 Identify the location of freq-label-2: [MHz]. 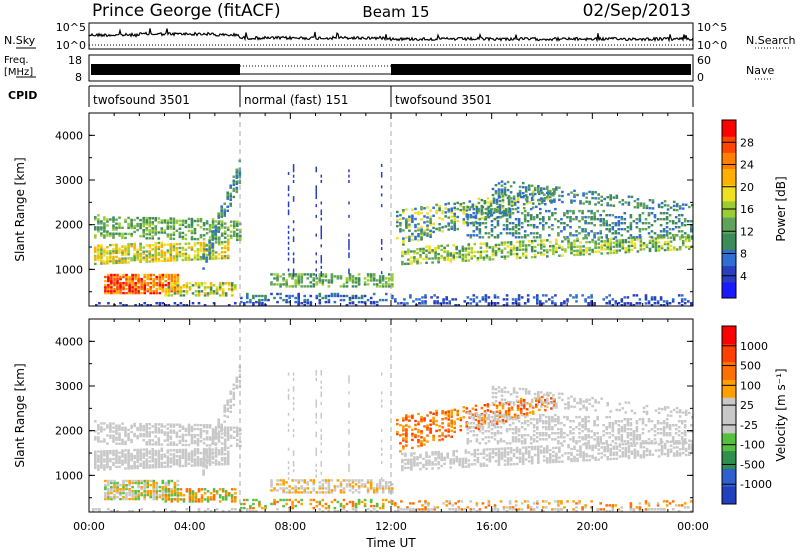
(18, 72).